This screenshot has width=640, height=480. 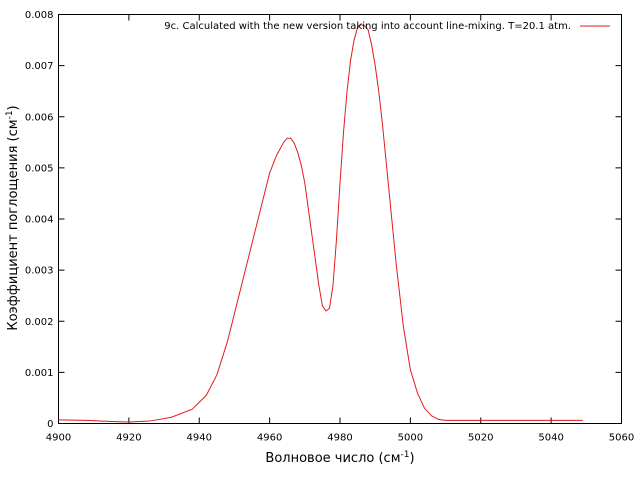 I want to click on x-axis-title-sup: -1, so click(x=405, y=455).